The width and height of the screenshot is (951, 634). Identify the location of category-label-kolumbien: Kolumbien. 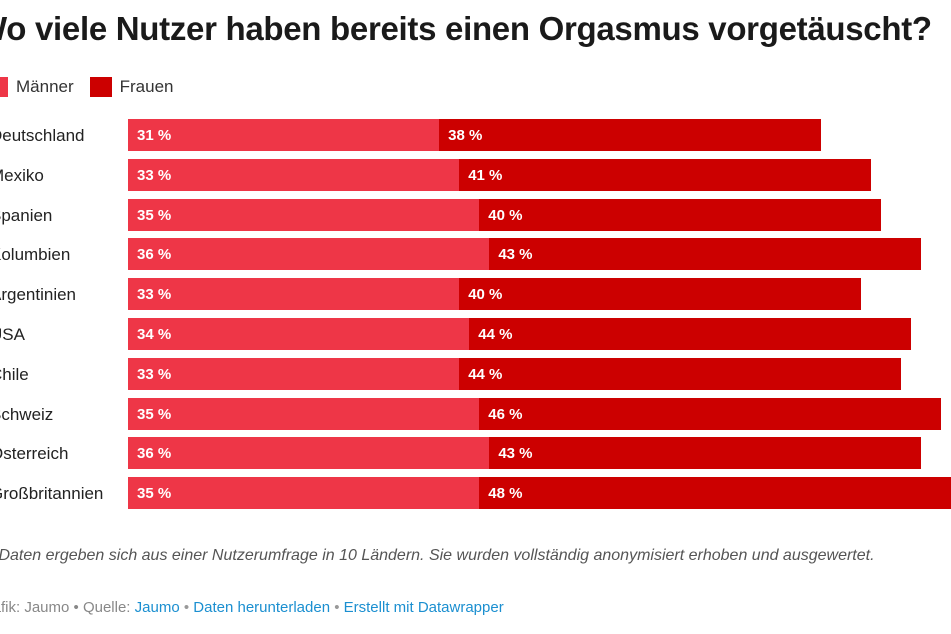
(35, 255).